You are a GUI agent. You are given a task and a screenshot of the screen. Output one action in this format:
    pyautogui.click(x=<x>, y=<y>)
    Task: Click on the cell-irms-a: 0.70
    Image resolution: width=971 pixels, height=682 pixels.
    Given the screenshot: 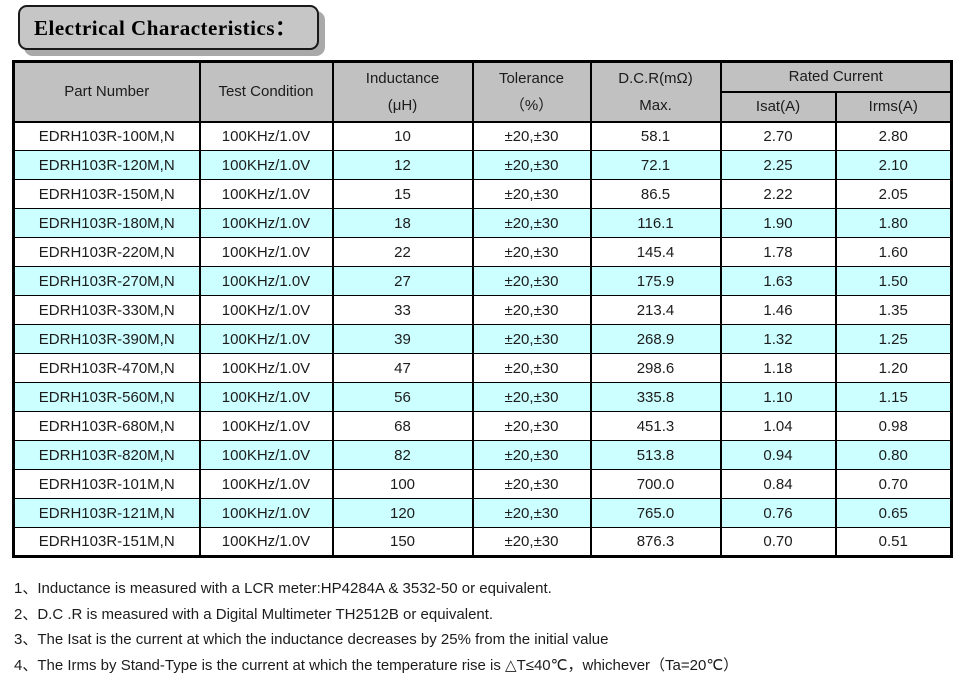 What is the action you would take?
    pyautogui.click(x=893, y=484)
    